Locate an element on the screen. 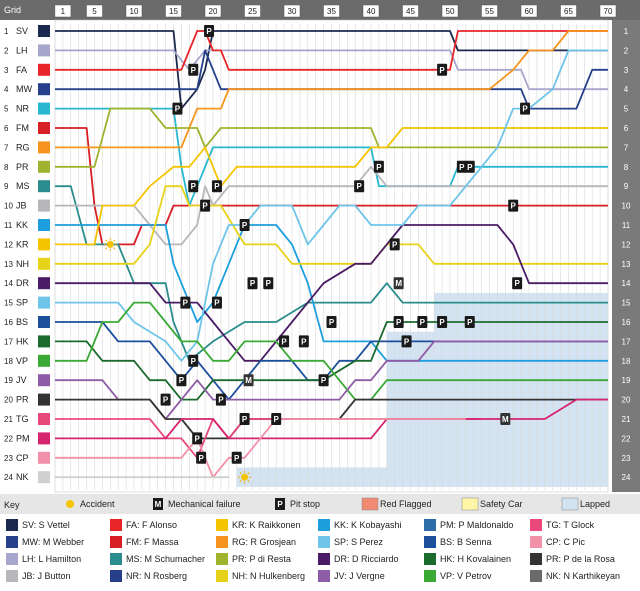  grid-driver-code: FM is located at coordinates (22, 128).